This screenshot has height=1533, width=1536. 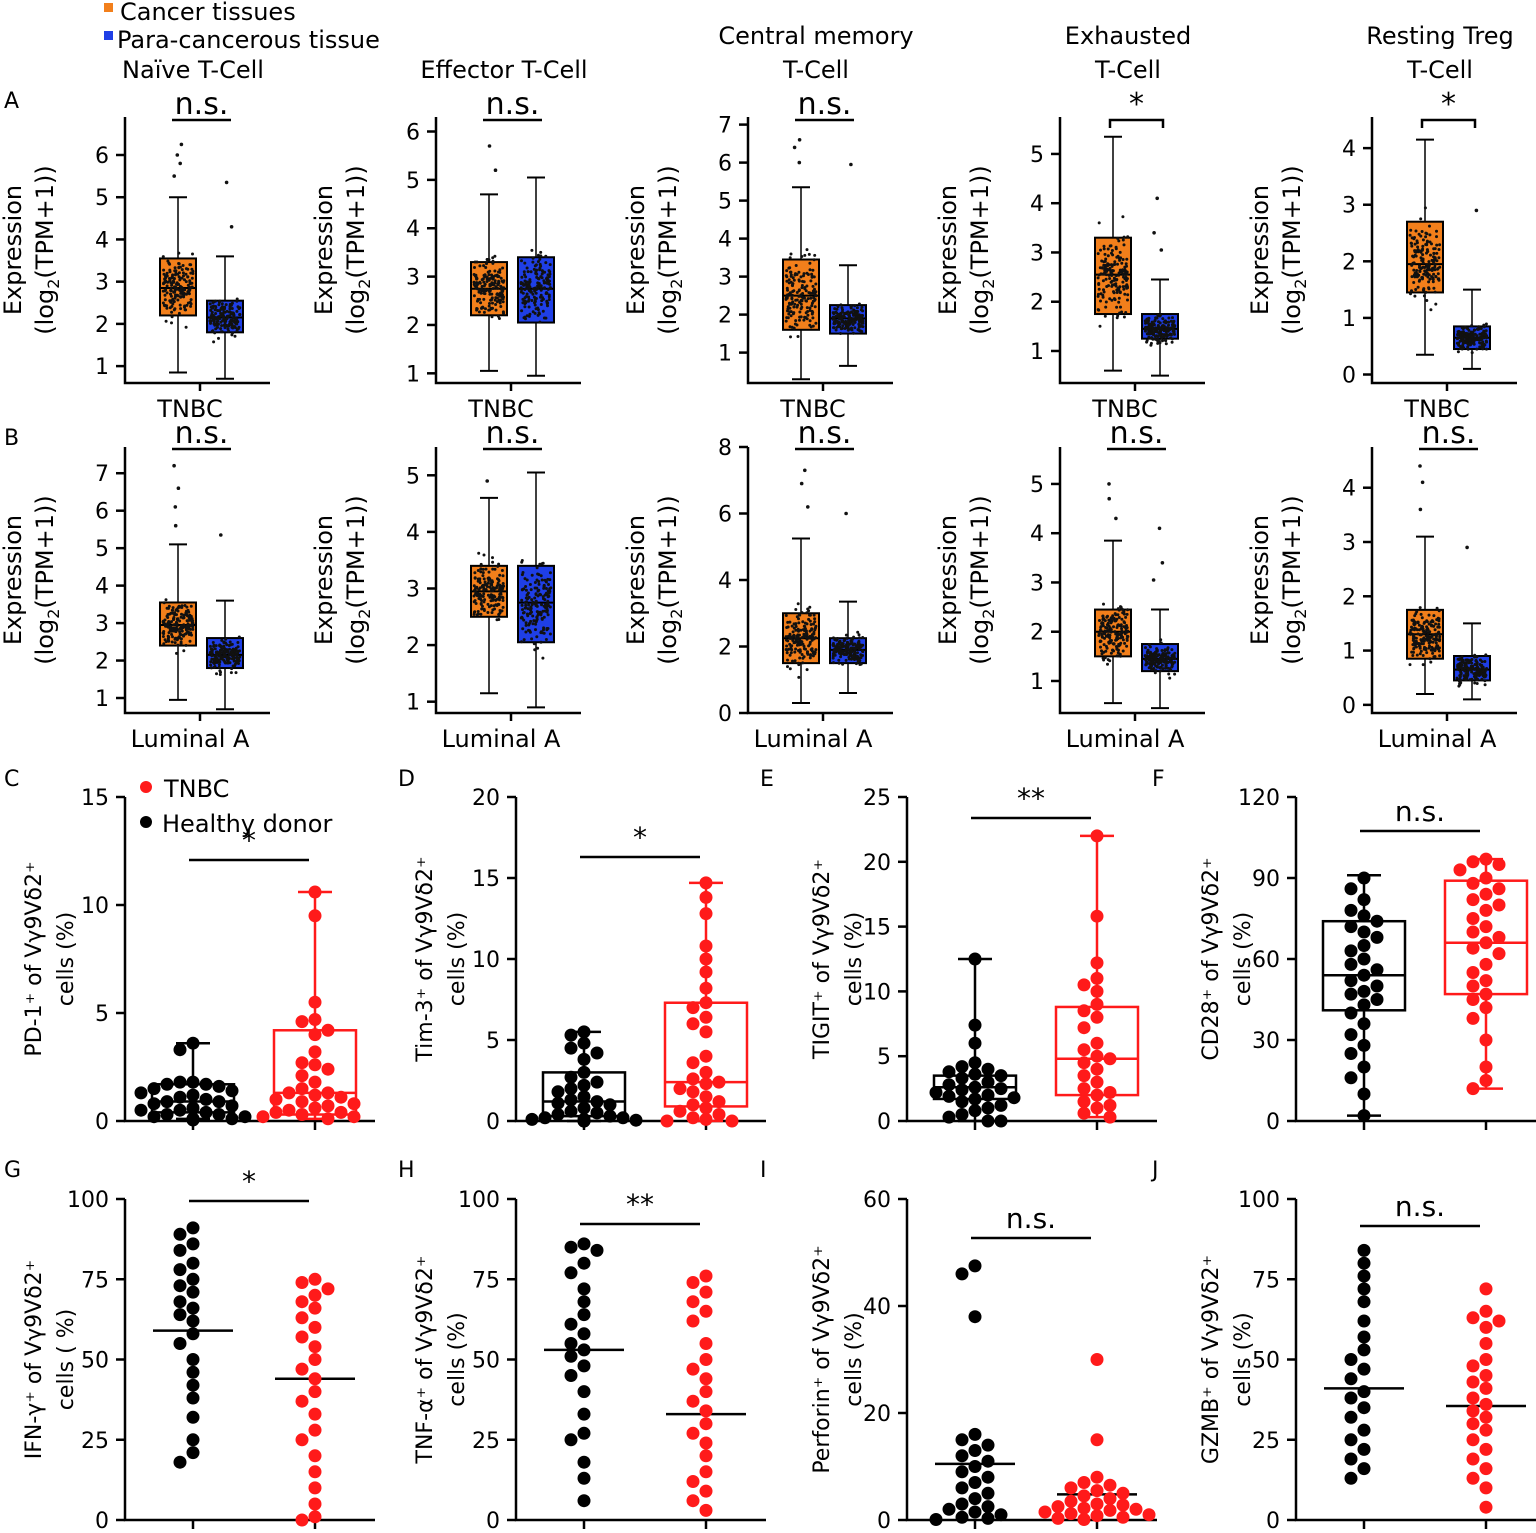 I want to click on box-cancer, so click(x=178, y=258).